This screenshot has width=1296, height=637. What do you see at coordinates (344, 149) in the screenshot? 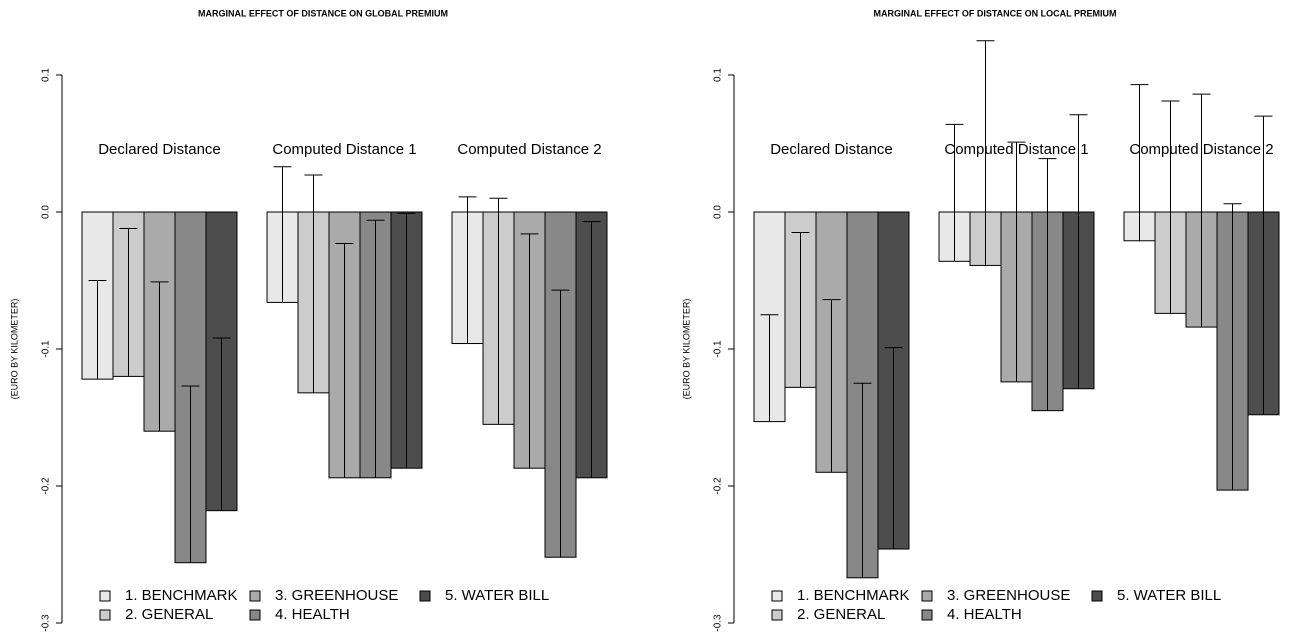
I see `group-label: Computed Distance 1` at bounding box center [344, 149].